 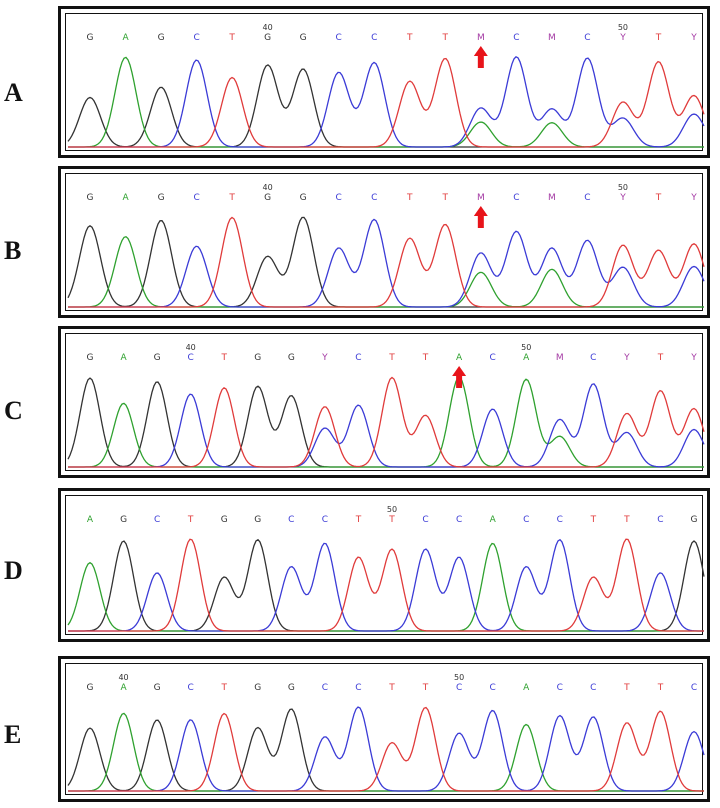 I want to click on chromatogram-trace-d: A G C T G G C C T T C C A C C T T C G 50, so click(x=386, y=568).